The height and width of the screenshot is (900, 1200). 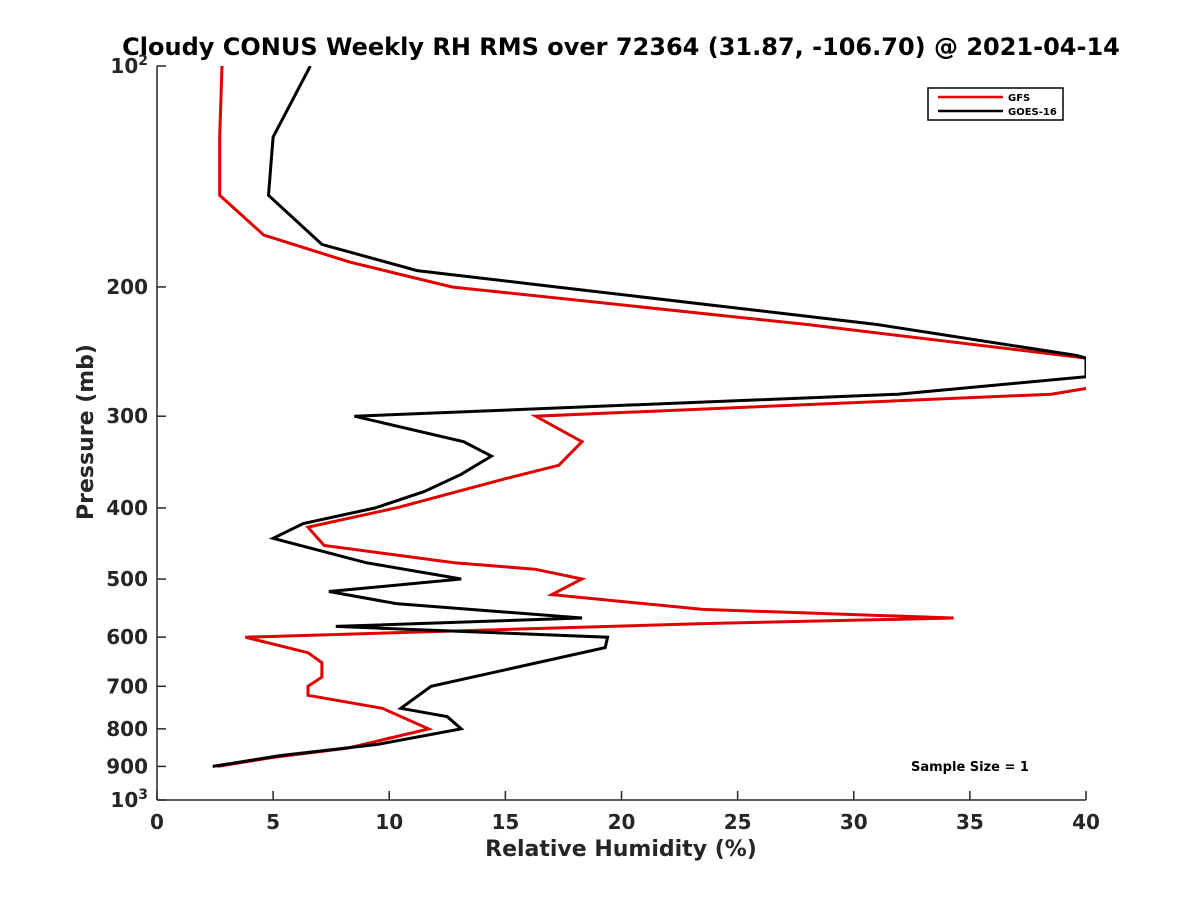 I want to click on sample-size-annotation: Sample Size = 1, so click(x=970, y=767).